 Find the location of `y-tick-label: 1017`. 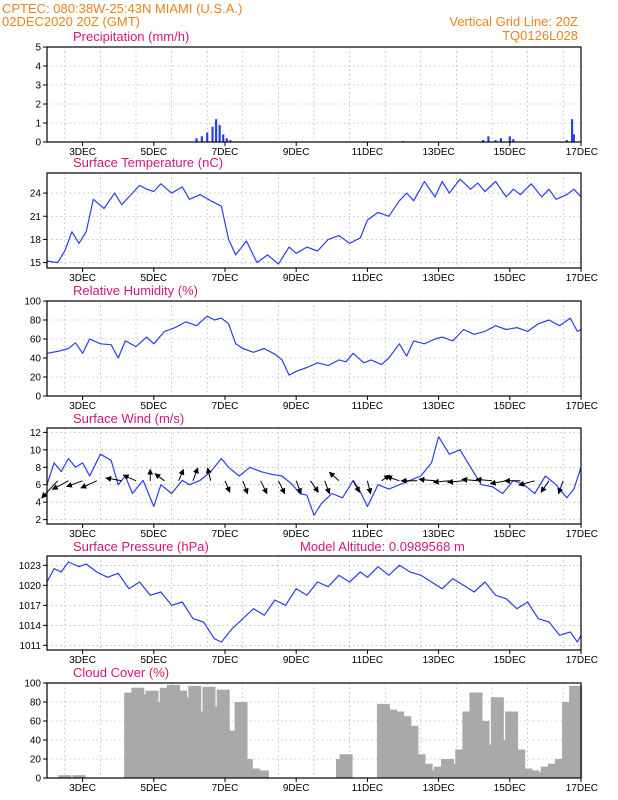

y-tick-label: 1017 is located at coordinates (30, 606).